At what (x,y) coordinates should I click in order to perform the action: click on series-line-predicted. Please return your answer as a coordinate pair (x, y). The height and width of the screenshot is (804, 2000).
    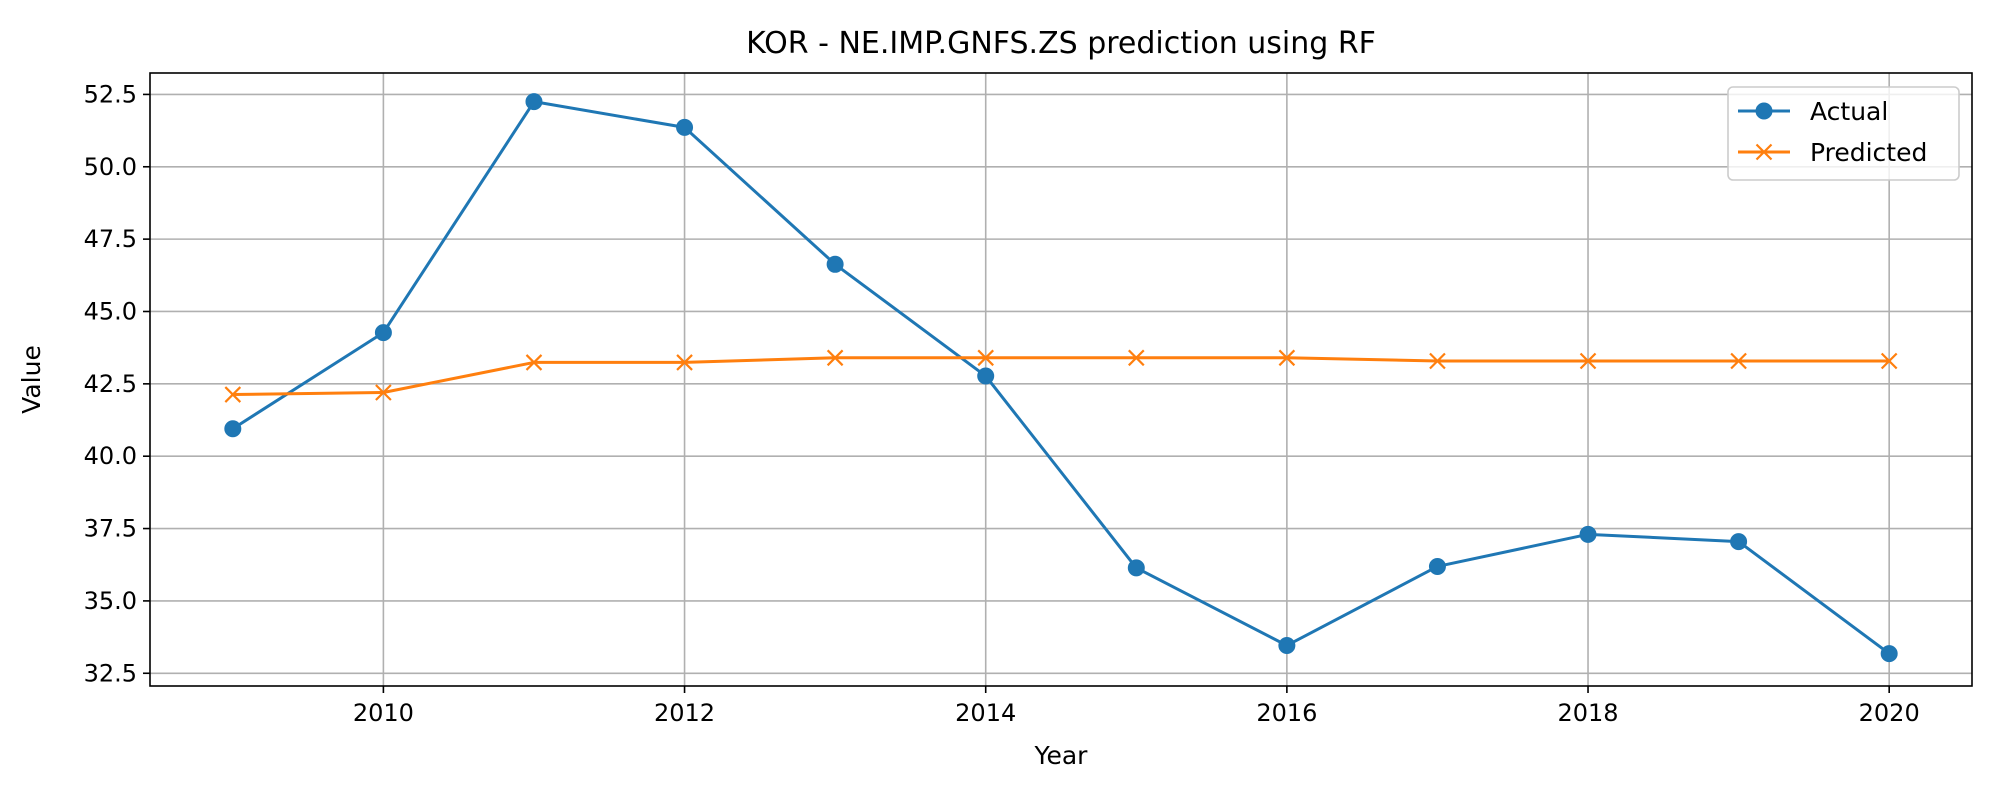
    Looking at the image, I should click on (1061, 376).